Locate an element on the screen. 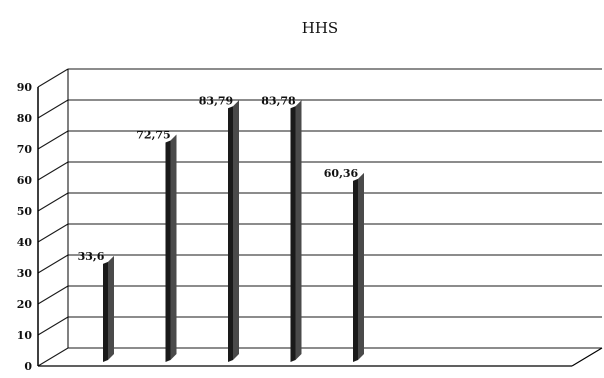  data-label: 33,6 is located at coordinates (91, 256).